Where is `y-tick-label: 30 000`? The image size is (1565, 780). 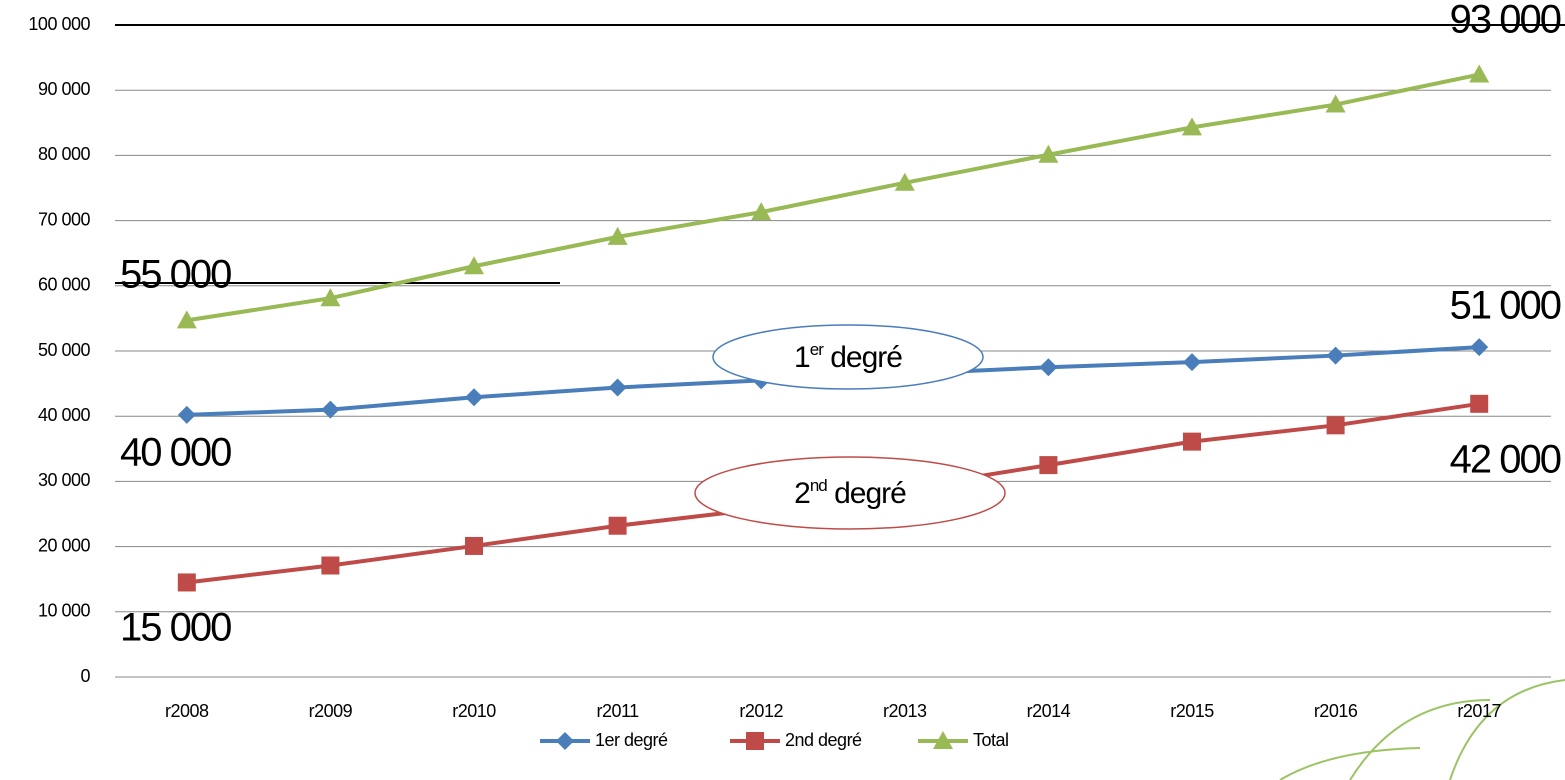
y-tick-label: 30 000 is located at coordinates (64, 480).